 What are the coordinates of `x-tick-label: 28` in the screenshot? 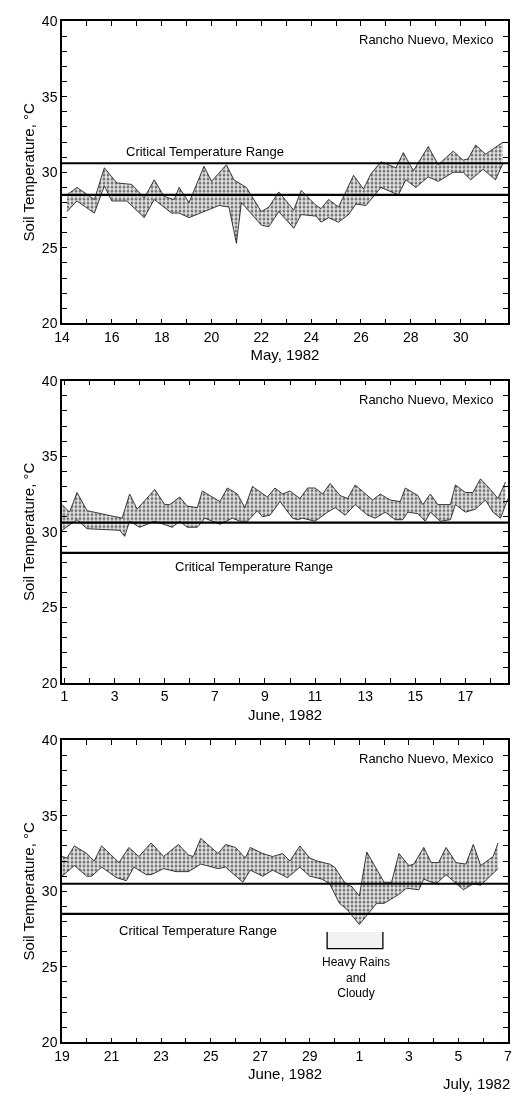 It's located at (411, 336).